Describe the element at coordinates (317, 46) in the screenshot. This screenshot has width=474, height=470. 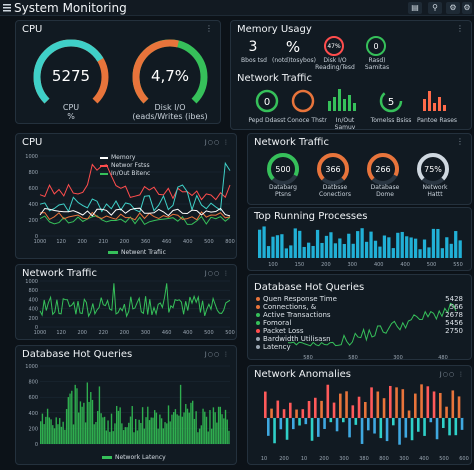
I see `memory-svg: 3 % 47% 0` at that location.